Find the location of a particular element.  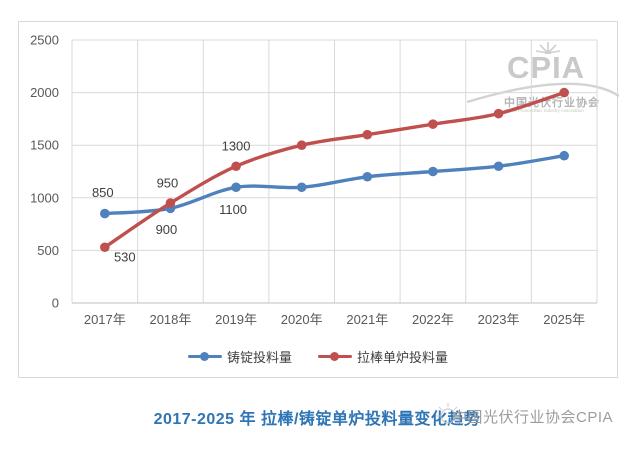

x-axis-tick-label: 2021年 is located at coordinates (367, 319).